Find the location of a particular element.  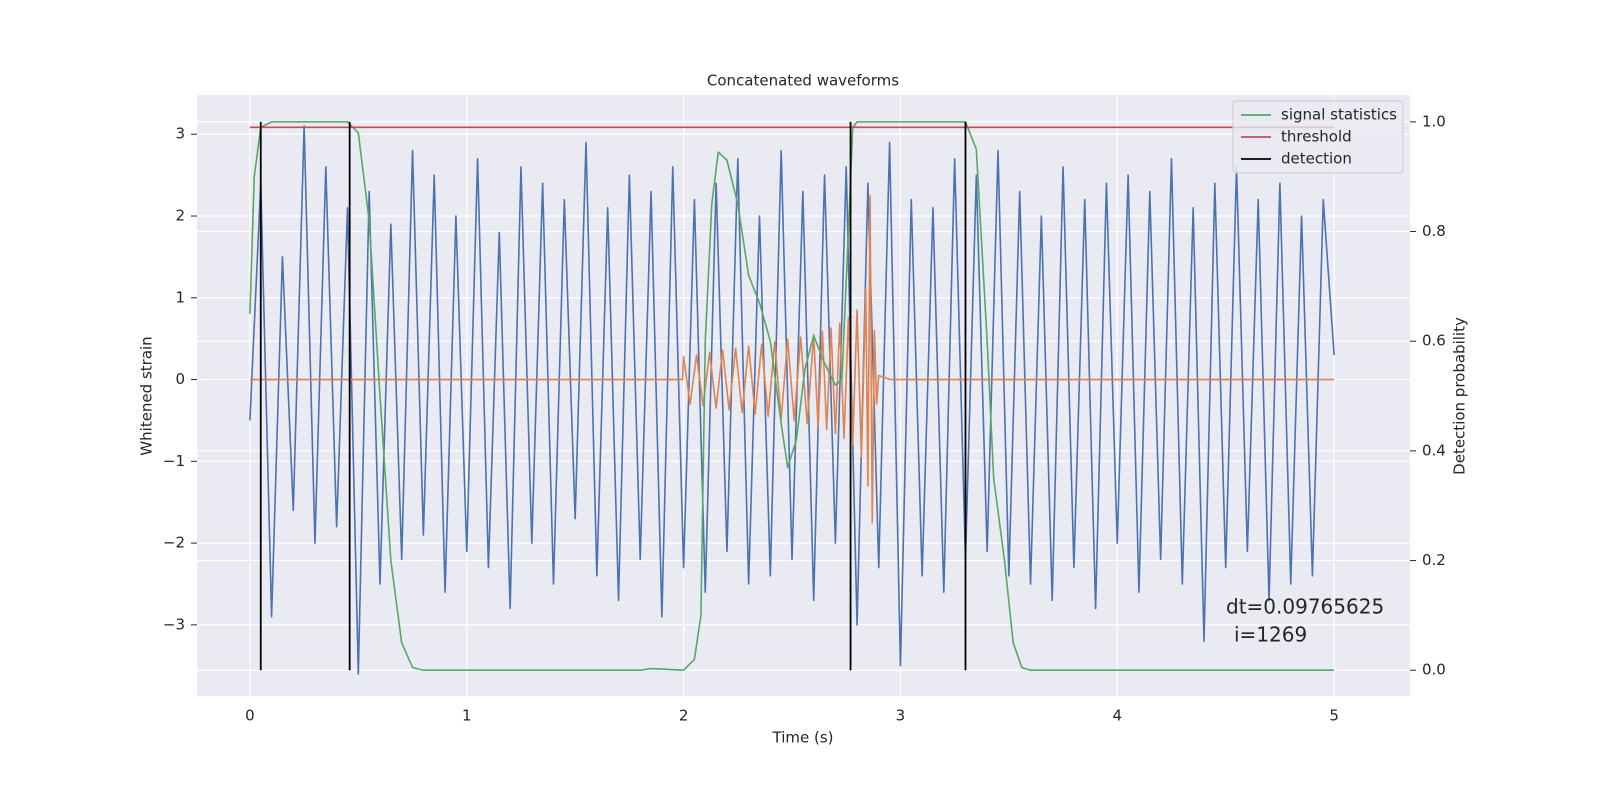

x-tick-label: 0 is located at coordinates (250, 716).